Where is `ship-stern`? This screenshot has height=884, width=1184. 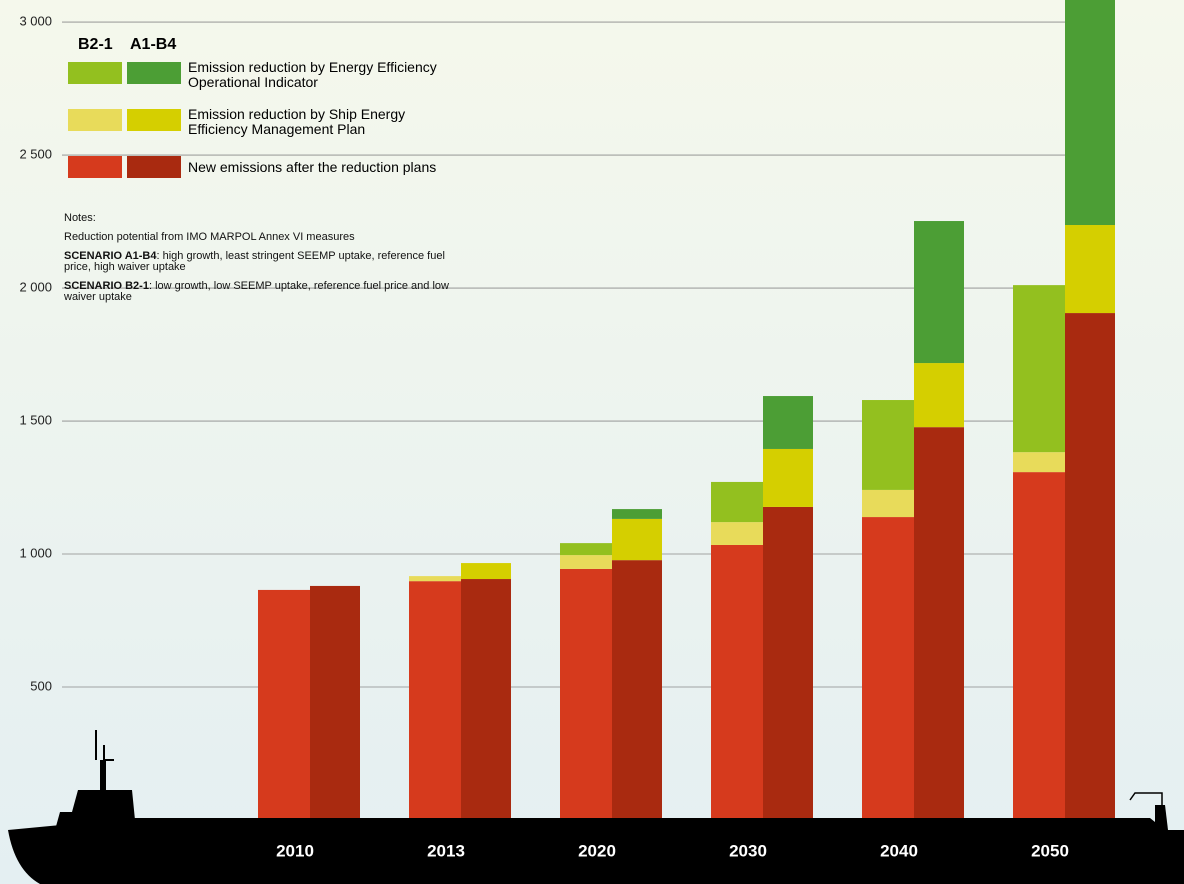 ship-stern is located at coordinates (1161, 817).